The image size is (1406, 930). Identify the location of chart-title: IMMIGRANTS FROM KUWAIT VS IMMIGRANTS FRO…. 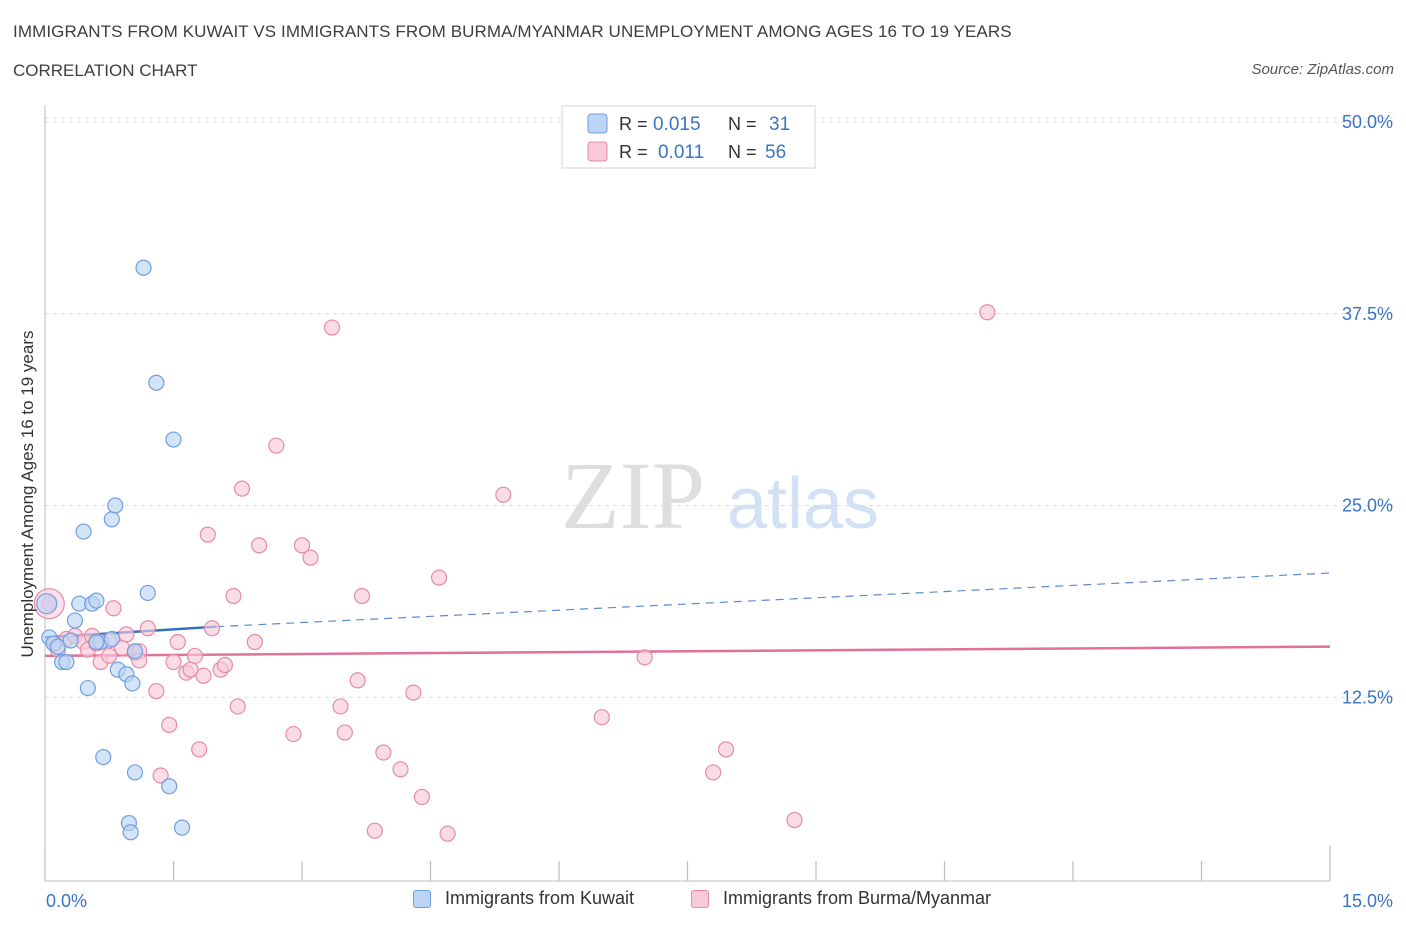
(512, 31).